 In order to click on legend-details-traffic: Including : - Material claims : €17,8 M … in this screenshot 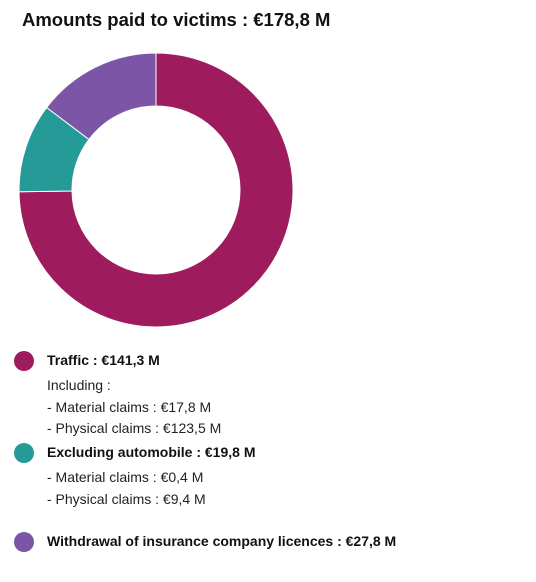, I will do `click(134, 407)`.